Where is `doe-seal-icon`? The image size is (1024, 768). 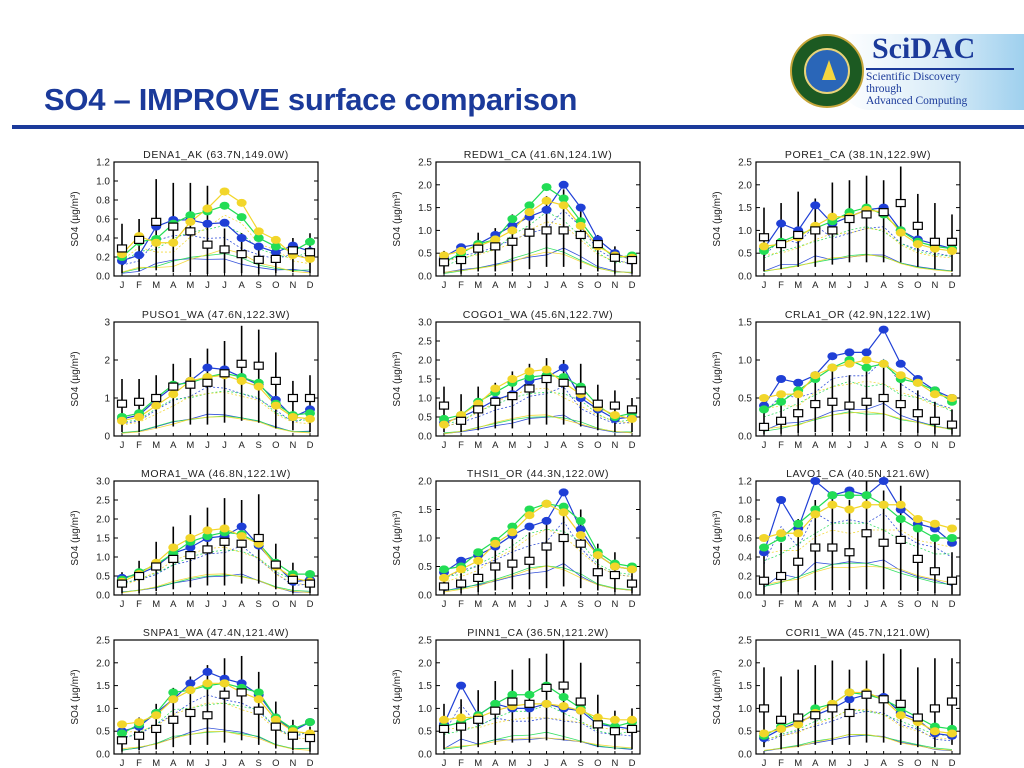 doe-seal-icon is located at coordinates (827, 71).